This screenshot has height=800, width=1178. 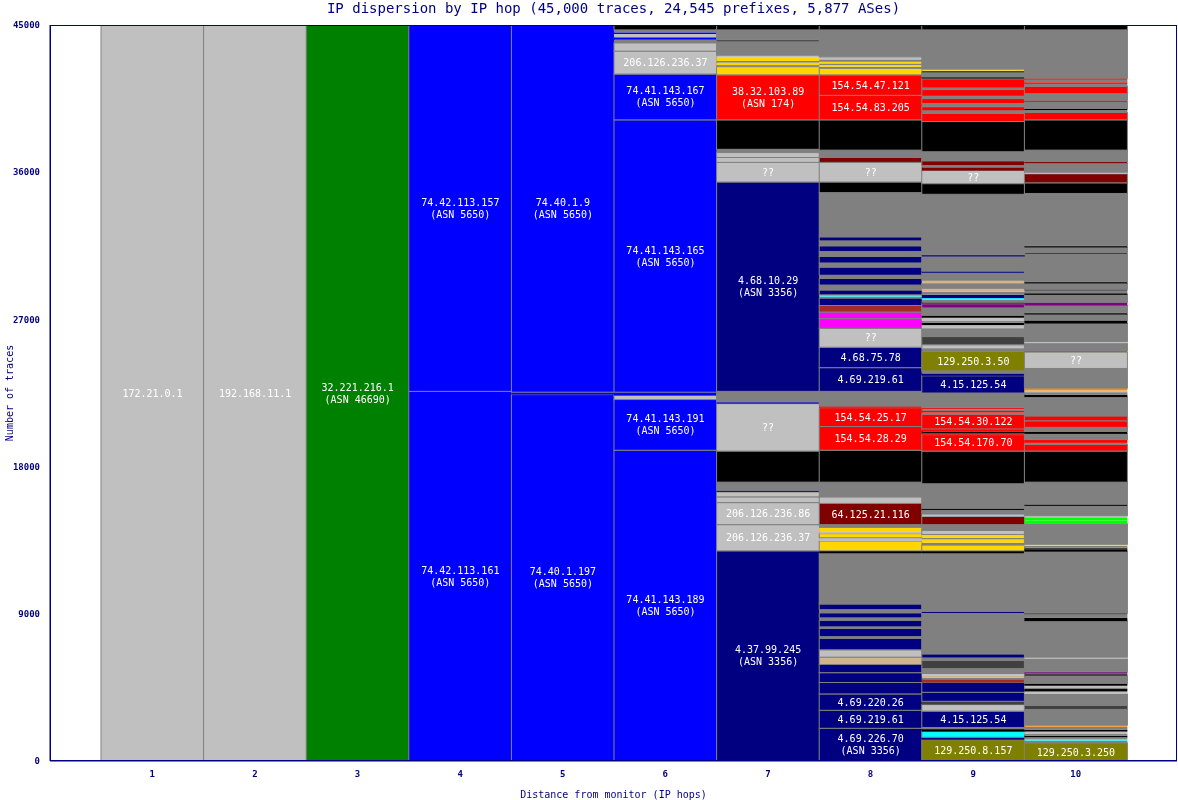 What do you see at coordinates (26, 25) in the screenshot?
I see `y-tick-label: 45000` at bounding box center [26, 25].